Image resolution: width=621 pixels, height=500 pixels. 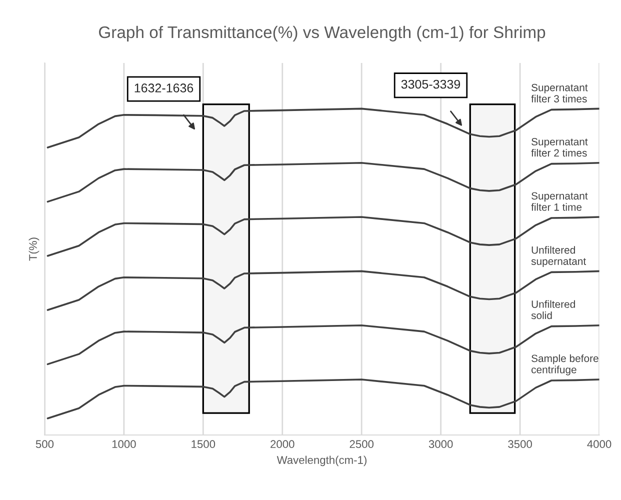 I want to click on series-label: Unfiltered supernatant, so click(x=558, y=257).